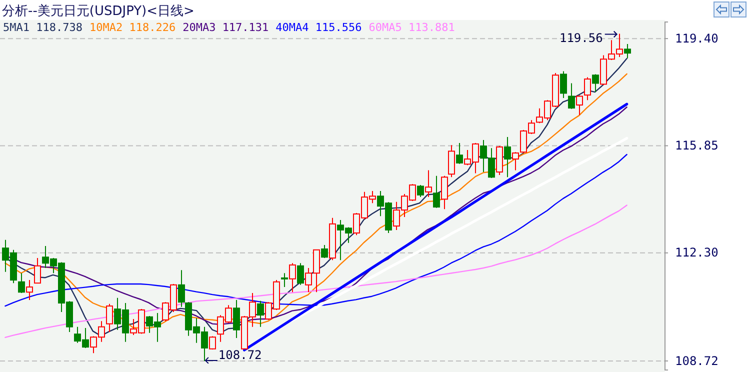 Image resolution: width=748 pixels, height=372 pixels. What do you see at coordinates (696, 253) in the screenshot?
I see `y-tick-label: 112.30` at bounding box center [696, 253].